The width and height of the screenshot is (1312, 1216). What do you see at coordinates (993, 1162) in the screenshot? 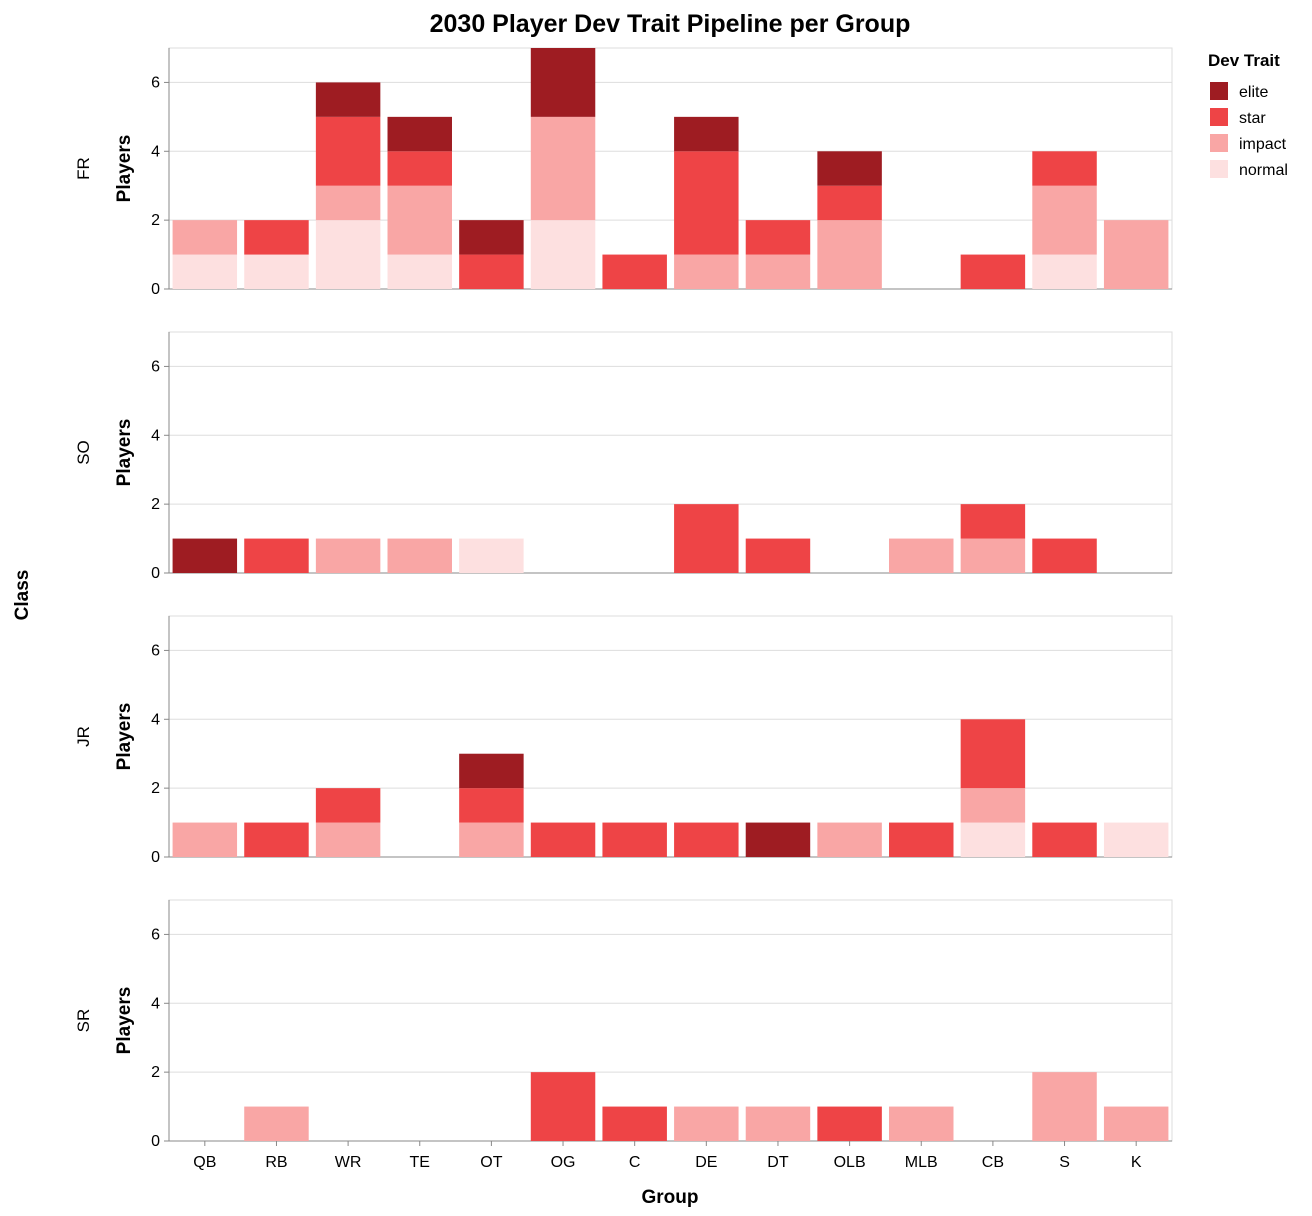
I see `x-tick-label: CB` at bounding box center [993, 1162].